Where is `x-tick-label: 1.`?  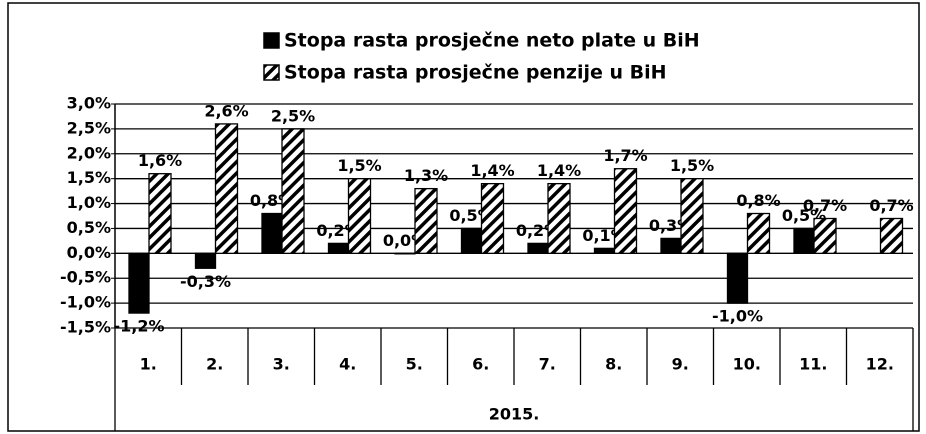 x-tick-label: 1. is located at coordinates (148, 364).